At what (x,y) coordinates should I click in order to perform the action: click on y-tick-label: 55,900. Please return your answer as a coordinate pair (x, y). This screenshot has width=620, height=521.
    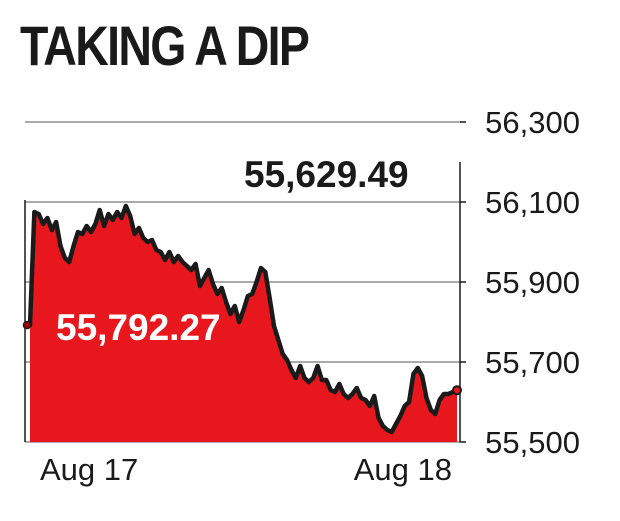
    Looking at the image, I should click on (532, 282).